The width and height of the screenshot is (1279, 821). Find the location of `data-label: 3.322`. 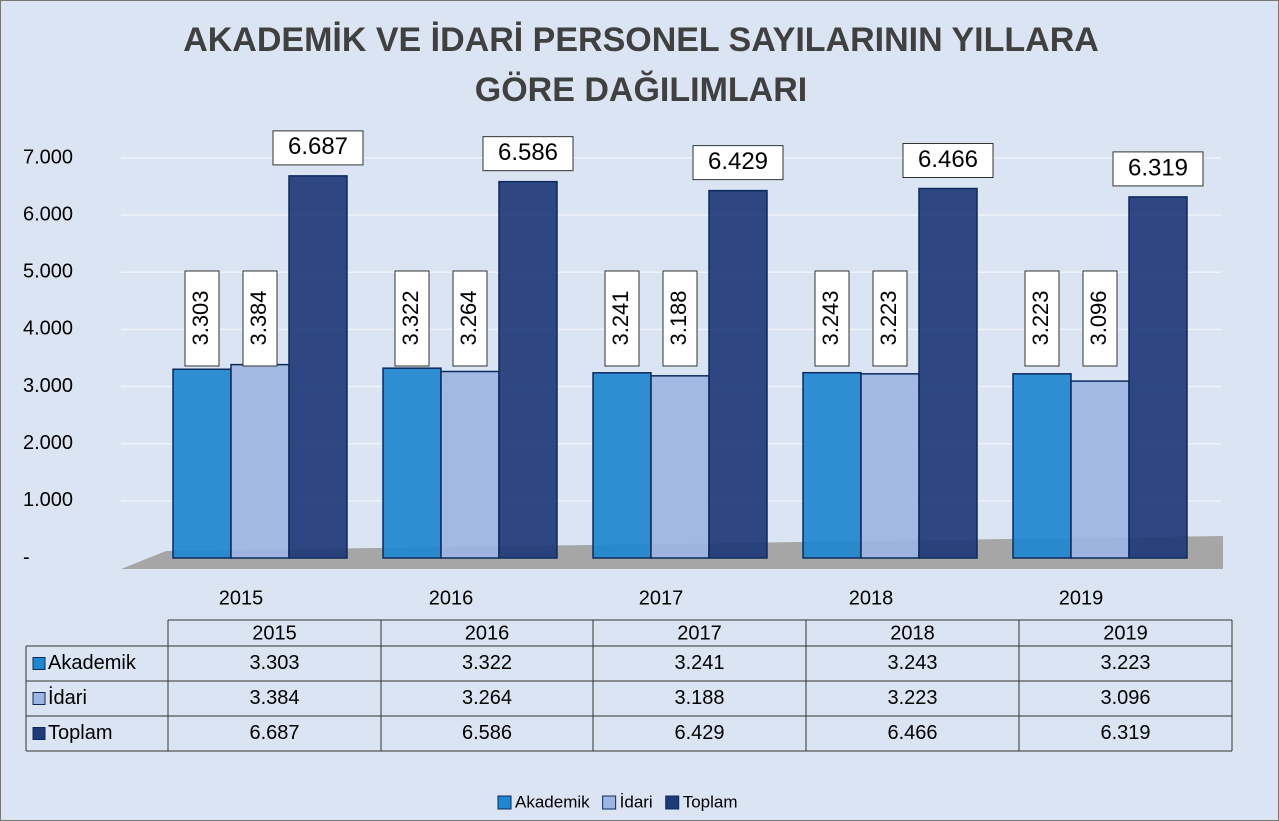

data-label: 3.322 is located at coordinates (410, 317).